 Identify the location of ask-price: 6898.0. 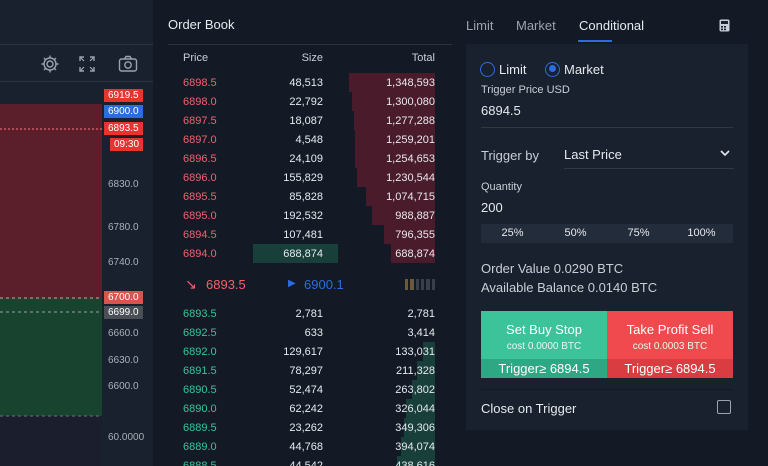
(200, 102).